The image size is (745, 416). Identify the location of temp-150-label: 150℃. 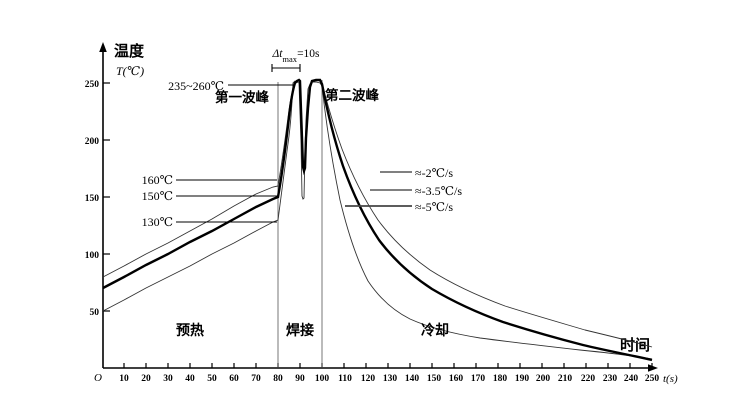
(157, 196).